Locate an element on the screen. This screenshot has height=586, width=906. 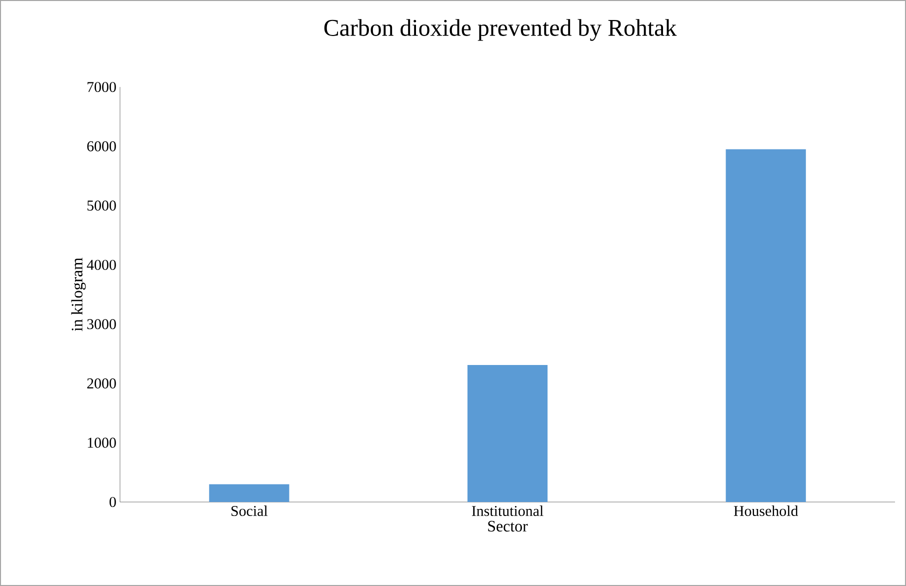
y-tick-label: 1000 is located at coordinates (102, 443).